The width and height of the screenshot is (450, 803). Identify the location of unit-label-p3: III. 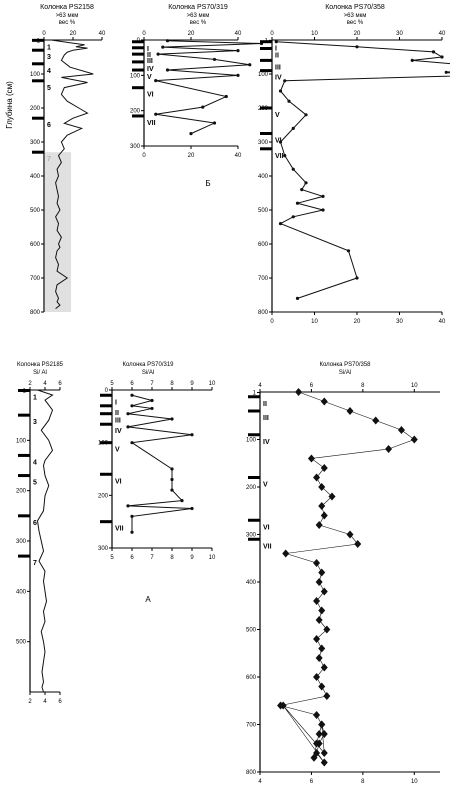
(278, 67).